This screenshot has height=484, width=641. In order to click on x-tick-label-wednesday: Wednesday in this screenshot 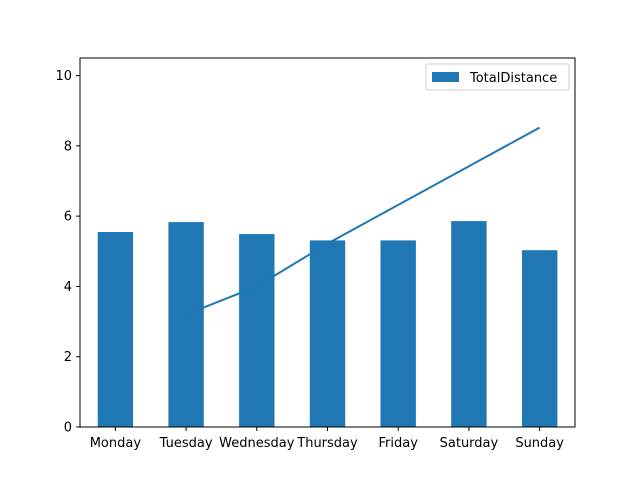, I will do `click(257, 443)`.